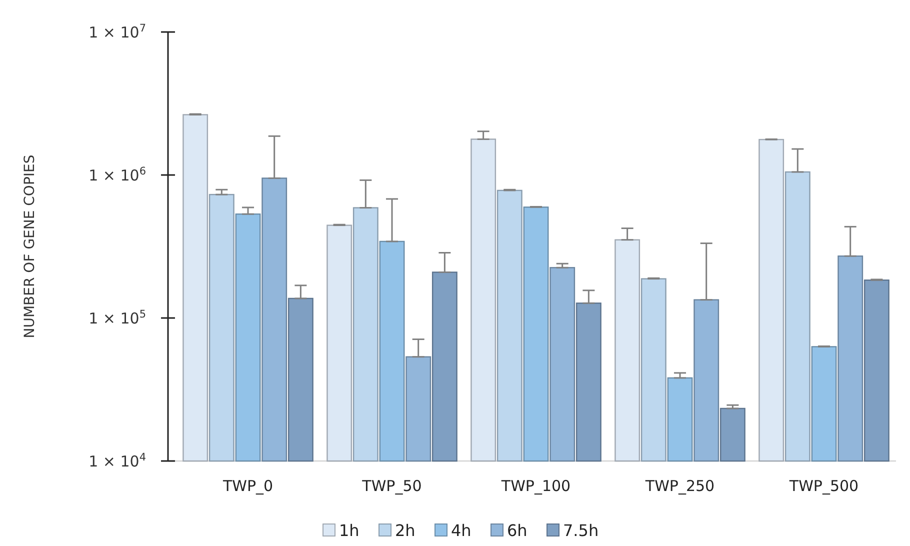 This screenshot has height=546, width=910. Describe the element at coordinates (581, 530) in the screenshot. I see `legend-label: 7.5h` at that location.